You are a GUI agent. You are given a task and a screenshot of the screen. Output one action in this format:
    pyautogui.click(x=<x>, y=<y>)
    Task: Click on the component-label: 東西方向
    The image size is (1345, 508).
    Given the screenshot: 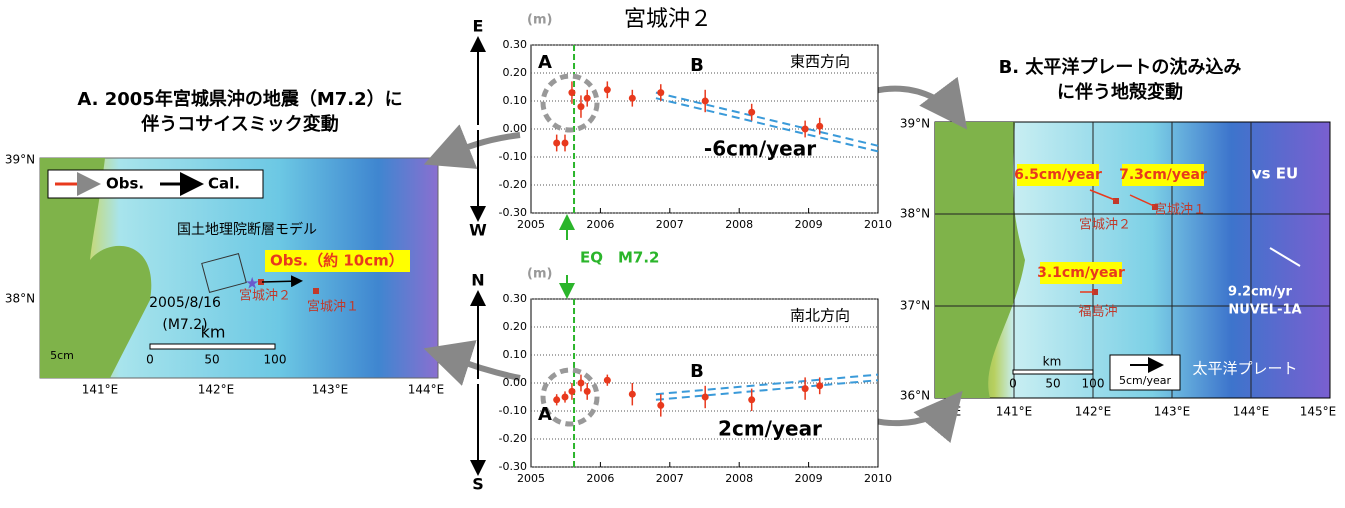 What is the action you would take?
    pyautogui.click(x=820, y=62)
    